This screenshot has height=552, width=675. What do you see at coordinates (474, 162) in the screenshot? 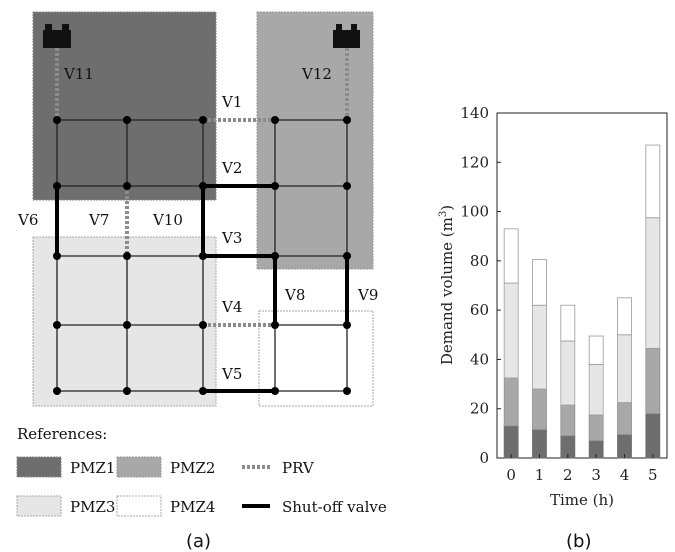
I see `y-tick-label: 120` at bounding box center [474, 162].